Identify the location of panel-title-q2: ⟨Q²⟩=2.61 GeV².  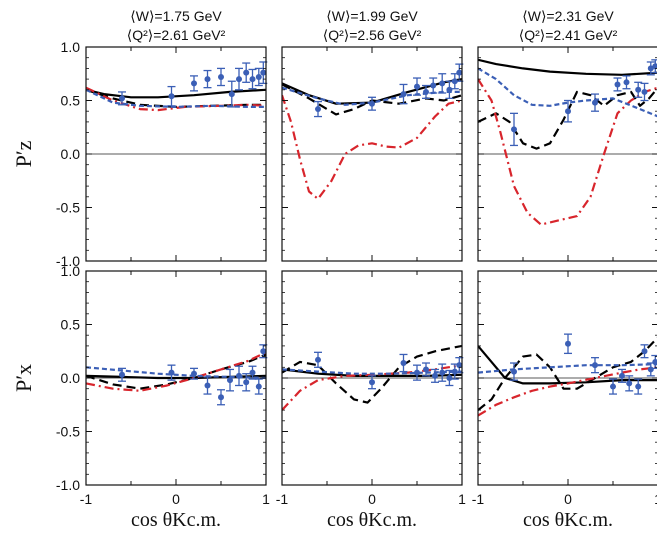
(176, 35).